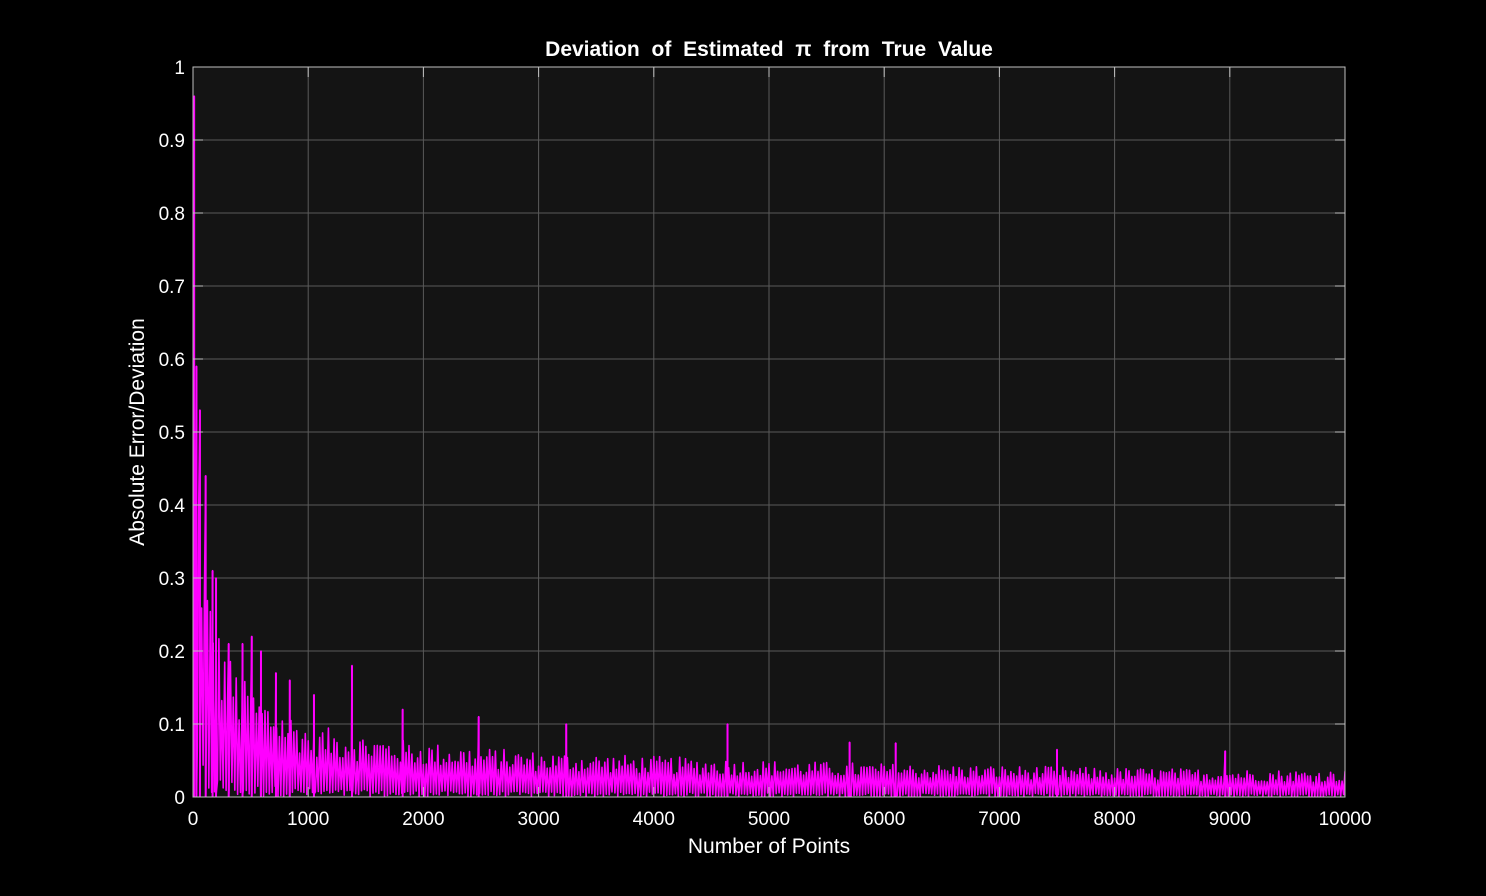  I want to click on y-tick-label: 0.9, so click(172, 141).